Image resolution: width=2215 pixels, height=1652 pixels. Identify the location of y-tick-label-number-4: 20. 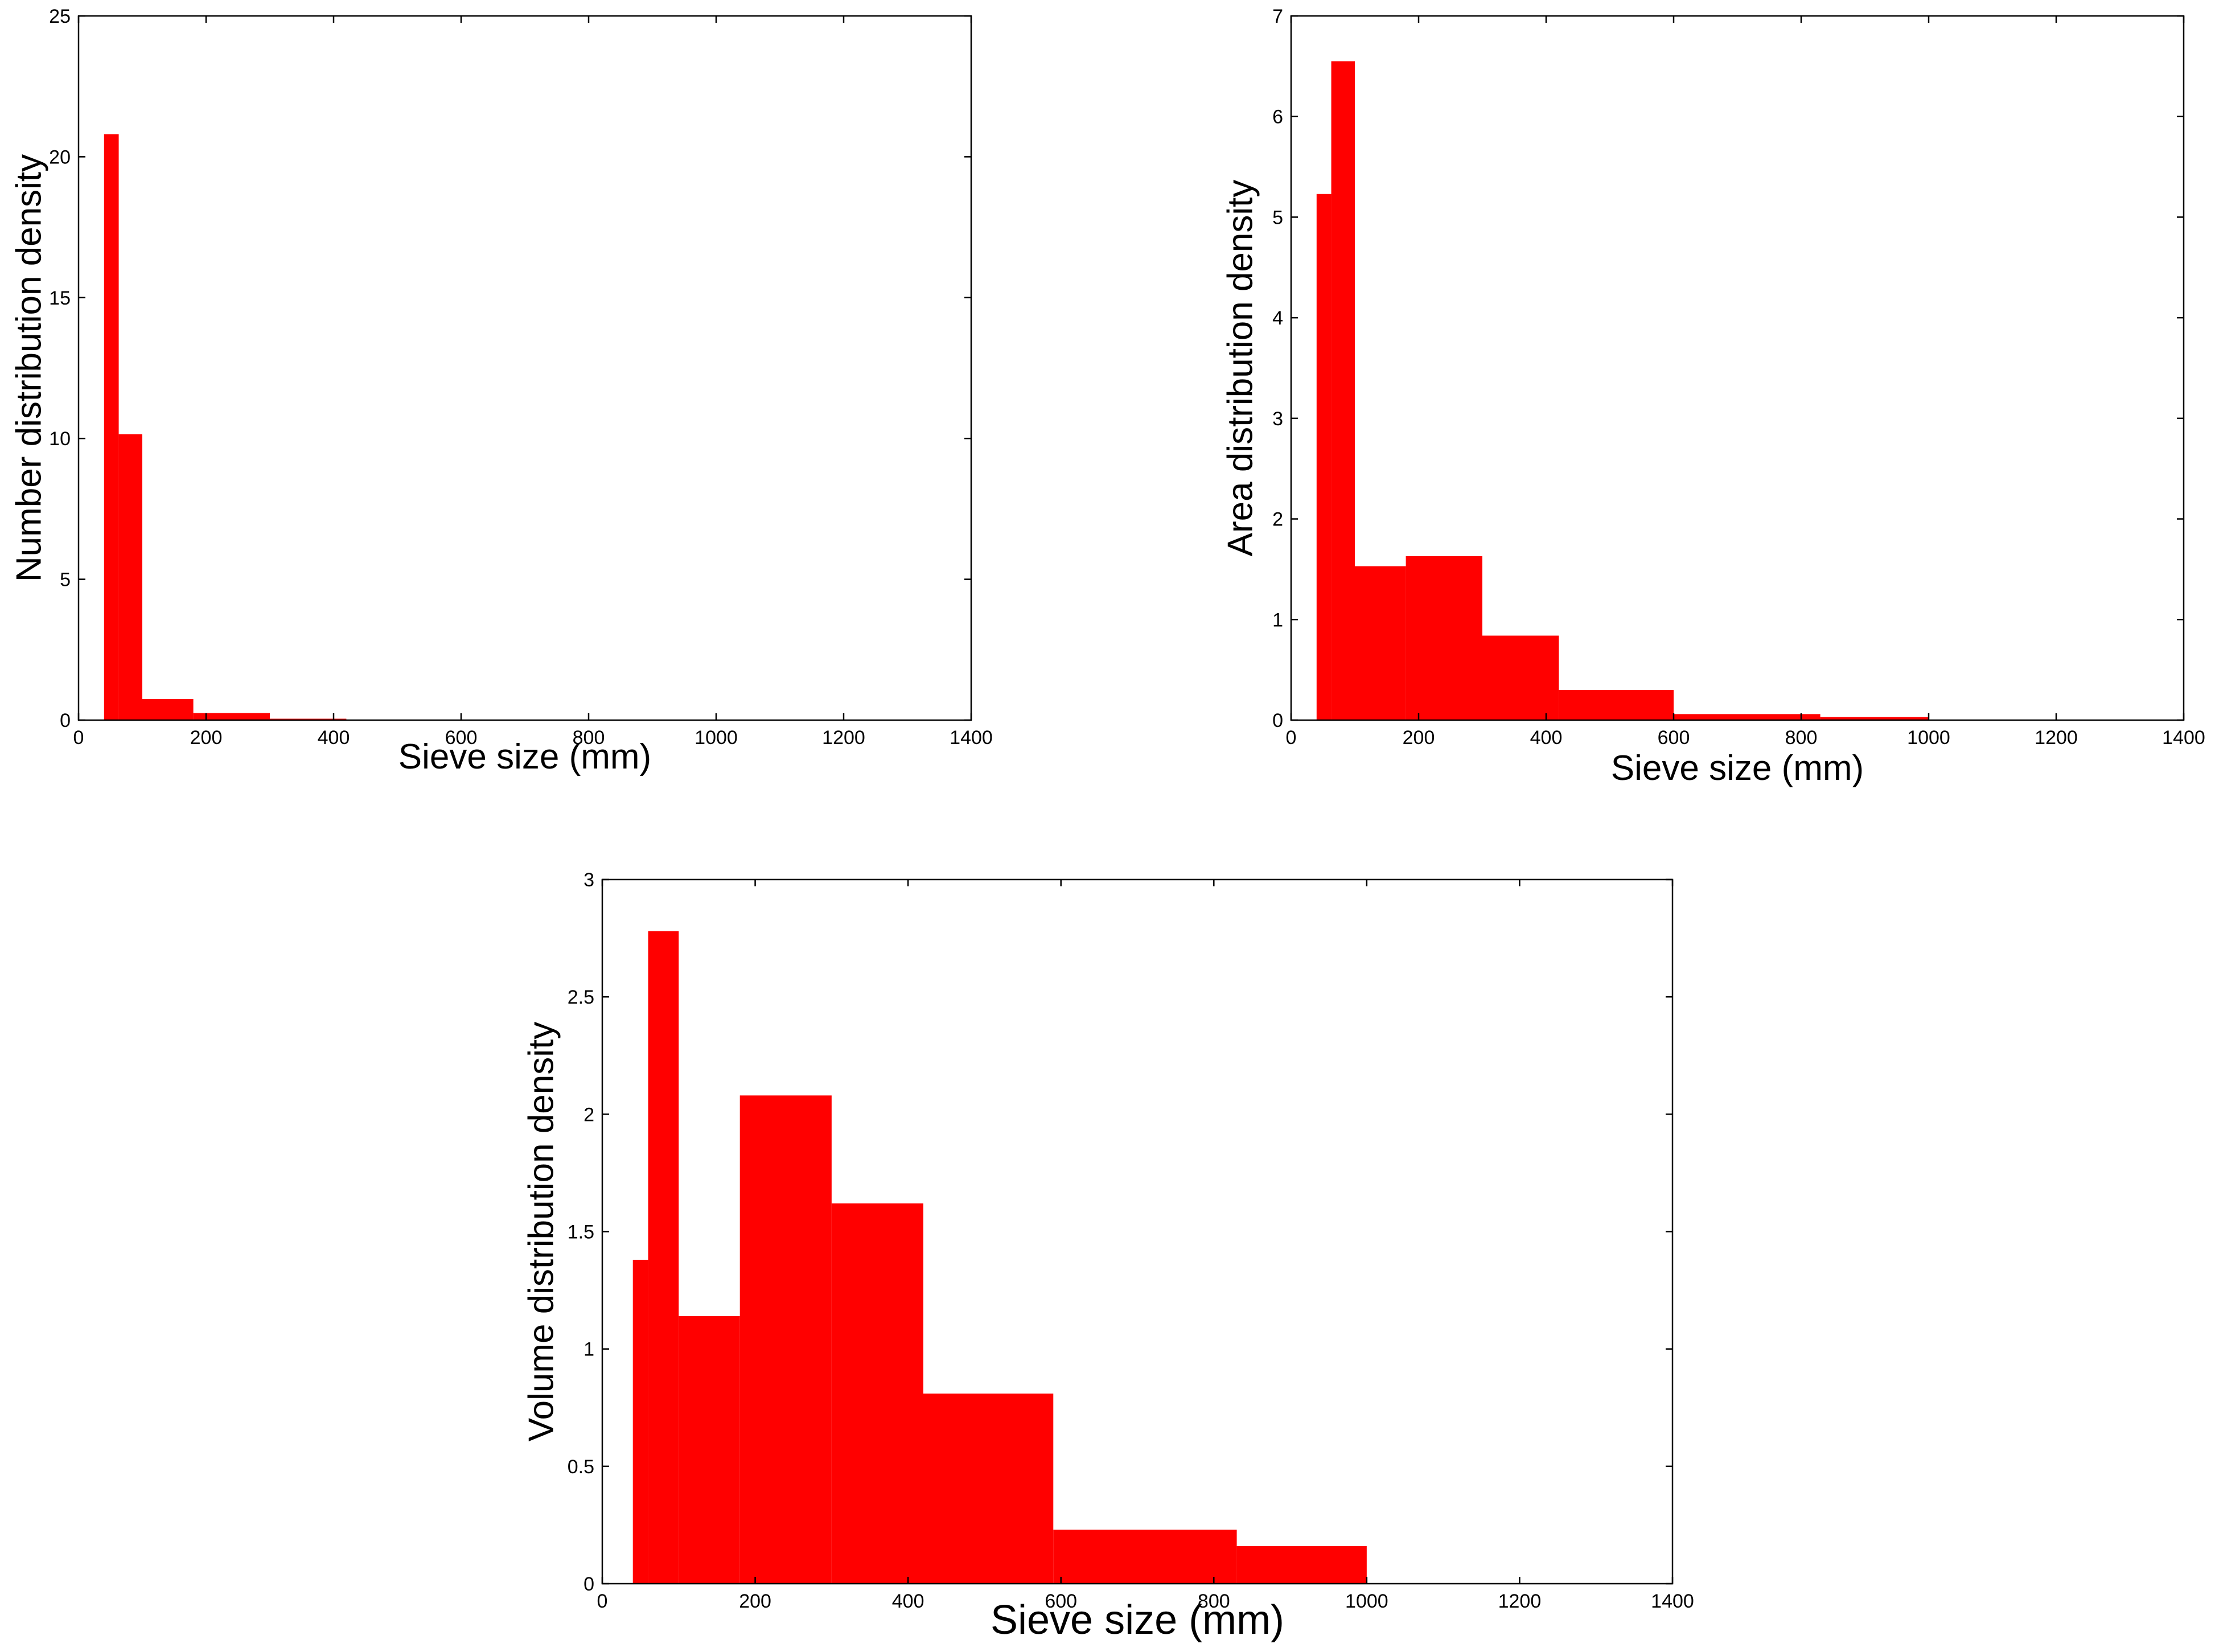
(60, 157).